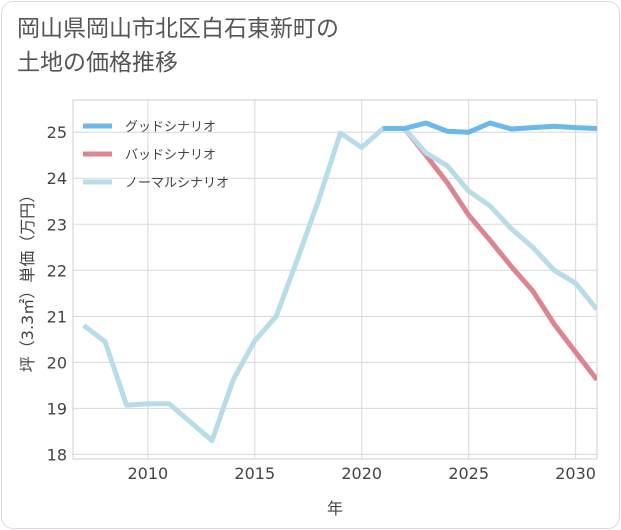 This screenshot has height=530, width=621. I want to click on y-tick-label: 20, so click(57, 362).